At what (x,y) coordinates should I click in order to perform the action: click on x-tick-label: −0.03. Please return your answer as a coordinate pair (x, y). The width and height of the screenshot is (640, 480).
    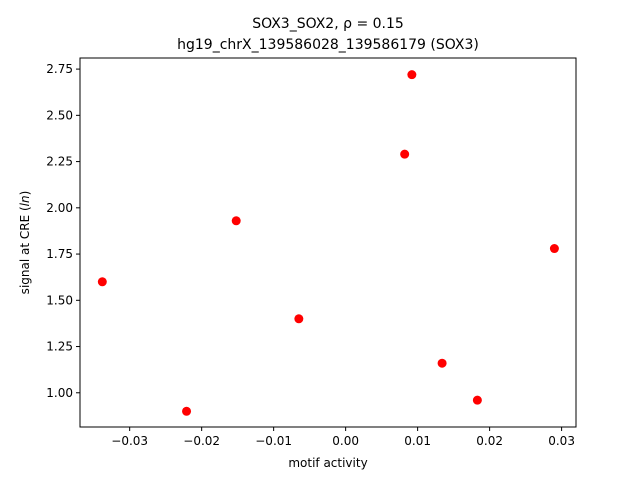
    Looking at the image, I should click on (129, 441).